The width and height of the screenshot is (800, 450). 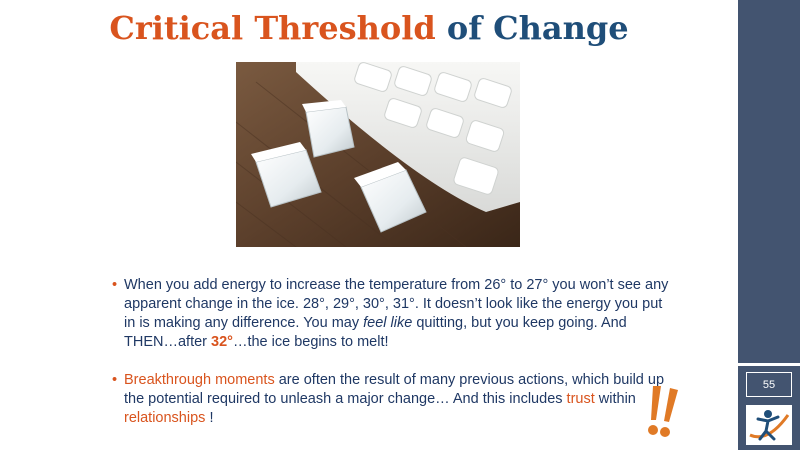 I want to click on bullet1-emphasis: feel like, so click(x=388, y=323).